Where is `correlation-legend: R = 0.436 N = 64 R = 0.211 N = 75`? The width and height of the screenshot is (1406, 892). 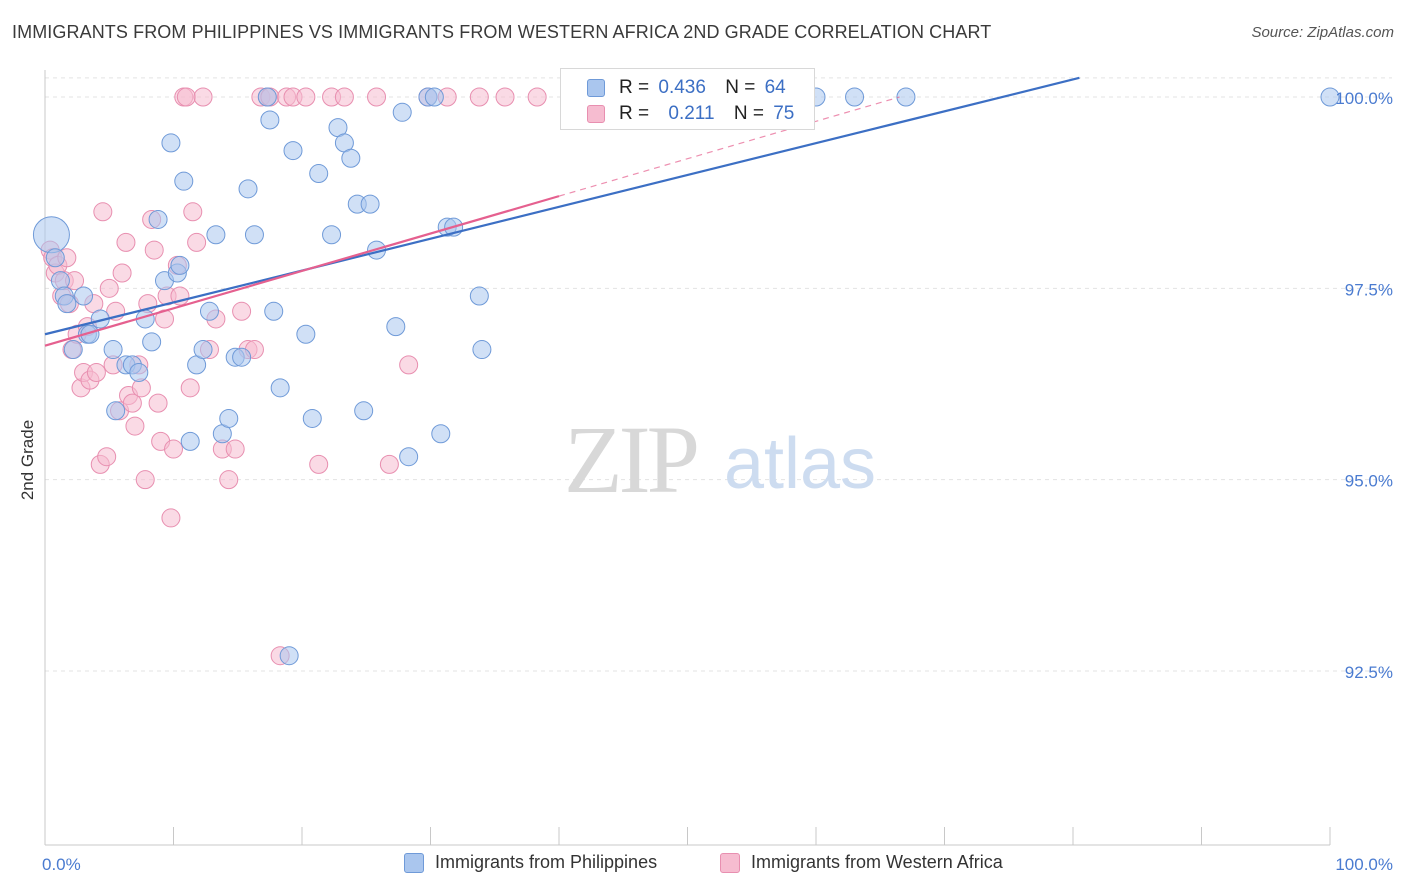 correlation-legend: R = 0.436 N = 64 R = 0.211 N = 75 is located at coordinates (687, 99).